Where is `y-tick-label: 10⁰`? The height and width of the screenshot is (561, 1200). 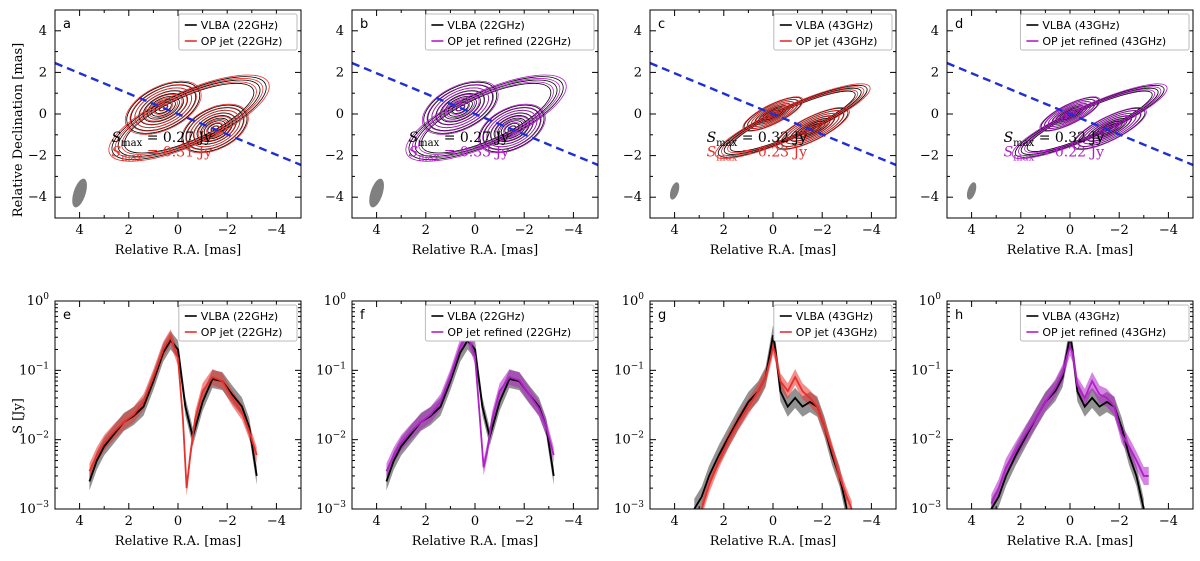 y-tick-label: 10⁰ is located at coordinates (335, 300).